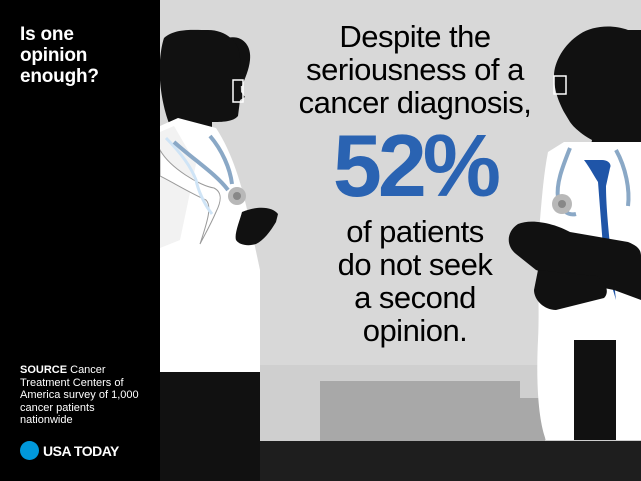 Image resolution: width=641 pixels, height=481 pixels. I want to click on headline: Is one opinion enough?, so click(59, 55).